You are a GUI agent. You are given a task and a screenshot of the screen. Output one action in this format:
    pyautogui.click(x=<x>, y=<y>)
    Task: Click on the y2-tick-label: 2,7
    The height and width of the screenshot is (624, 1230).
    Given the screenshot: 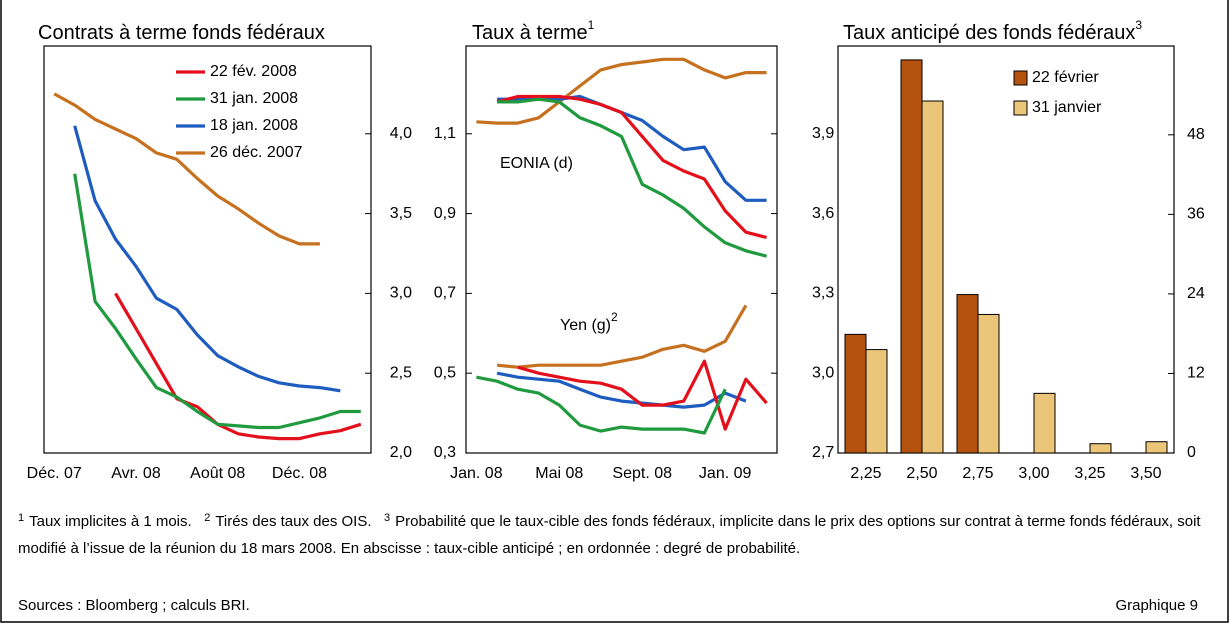 What is the action you would take?
    pyautogui.click(x=823, y=452)
    